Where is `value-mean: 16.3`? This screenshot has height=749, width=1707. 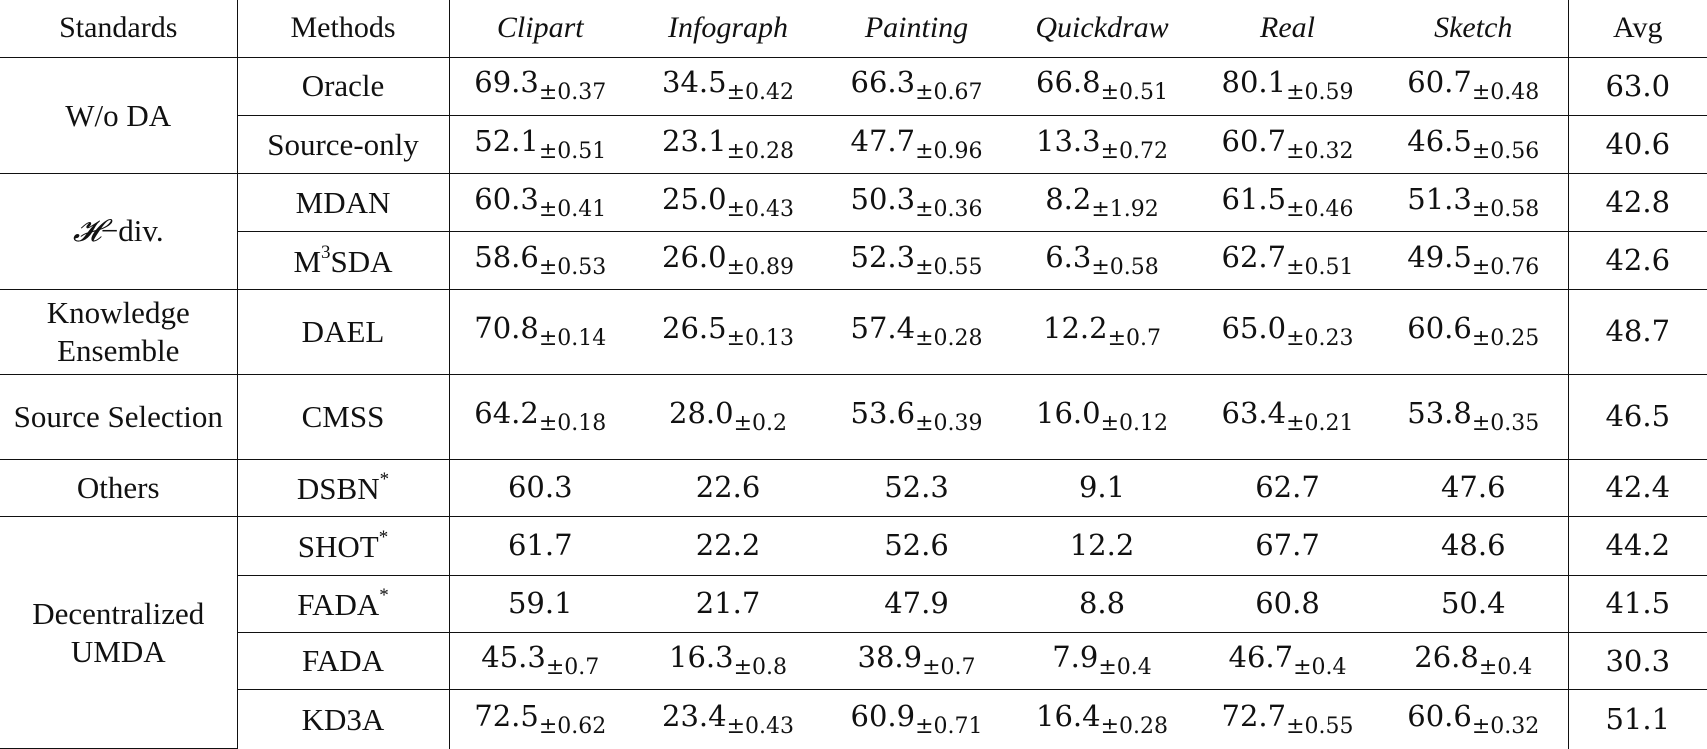
value-mean: 16.3 is located at coordinates (701, 657).